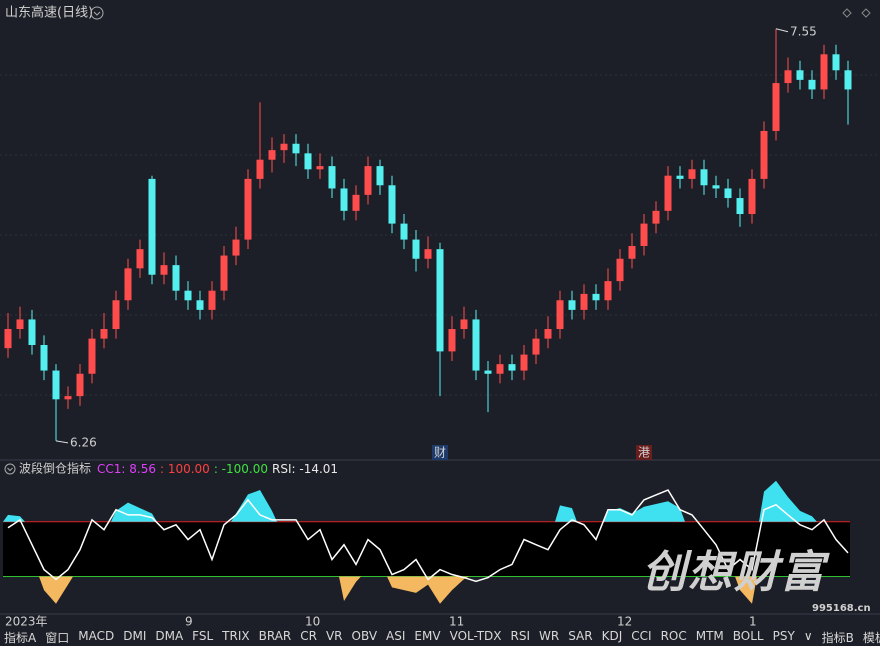  What do you see at coordinates (49, 13) in the screenshot?
I see `chart-title: 山东高速(日线)` at bounding box center [49, 13].